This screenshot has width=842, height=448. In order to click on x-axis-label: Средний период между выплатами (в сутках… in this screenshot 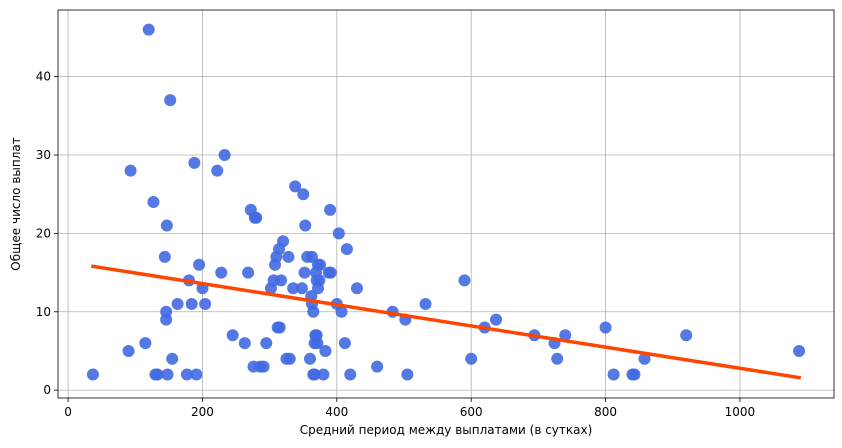, I will do `click(446, 430)`.